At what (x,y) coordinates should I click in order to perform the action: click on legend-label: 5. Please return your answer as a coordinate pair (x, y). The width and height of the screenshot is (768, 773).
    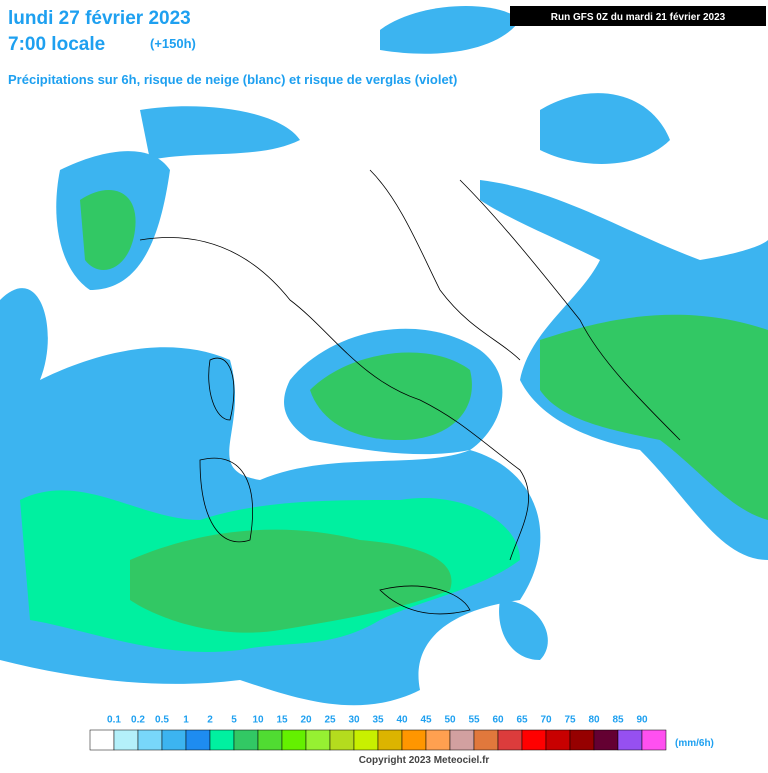
    Looking at the image, I should click on (234, 720).